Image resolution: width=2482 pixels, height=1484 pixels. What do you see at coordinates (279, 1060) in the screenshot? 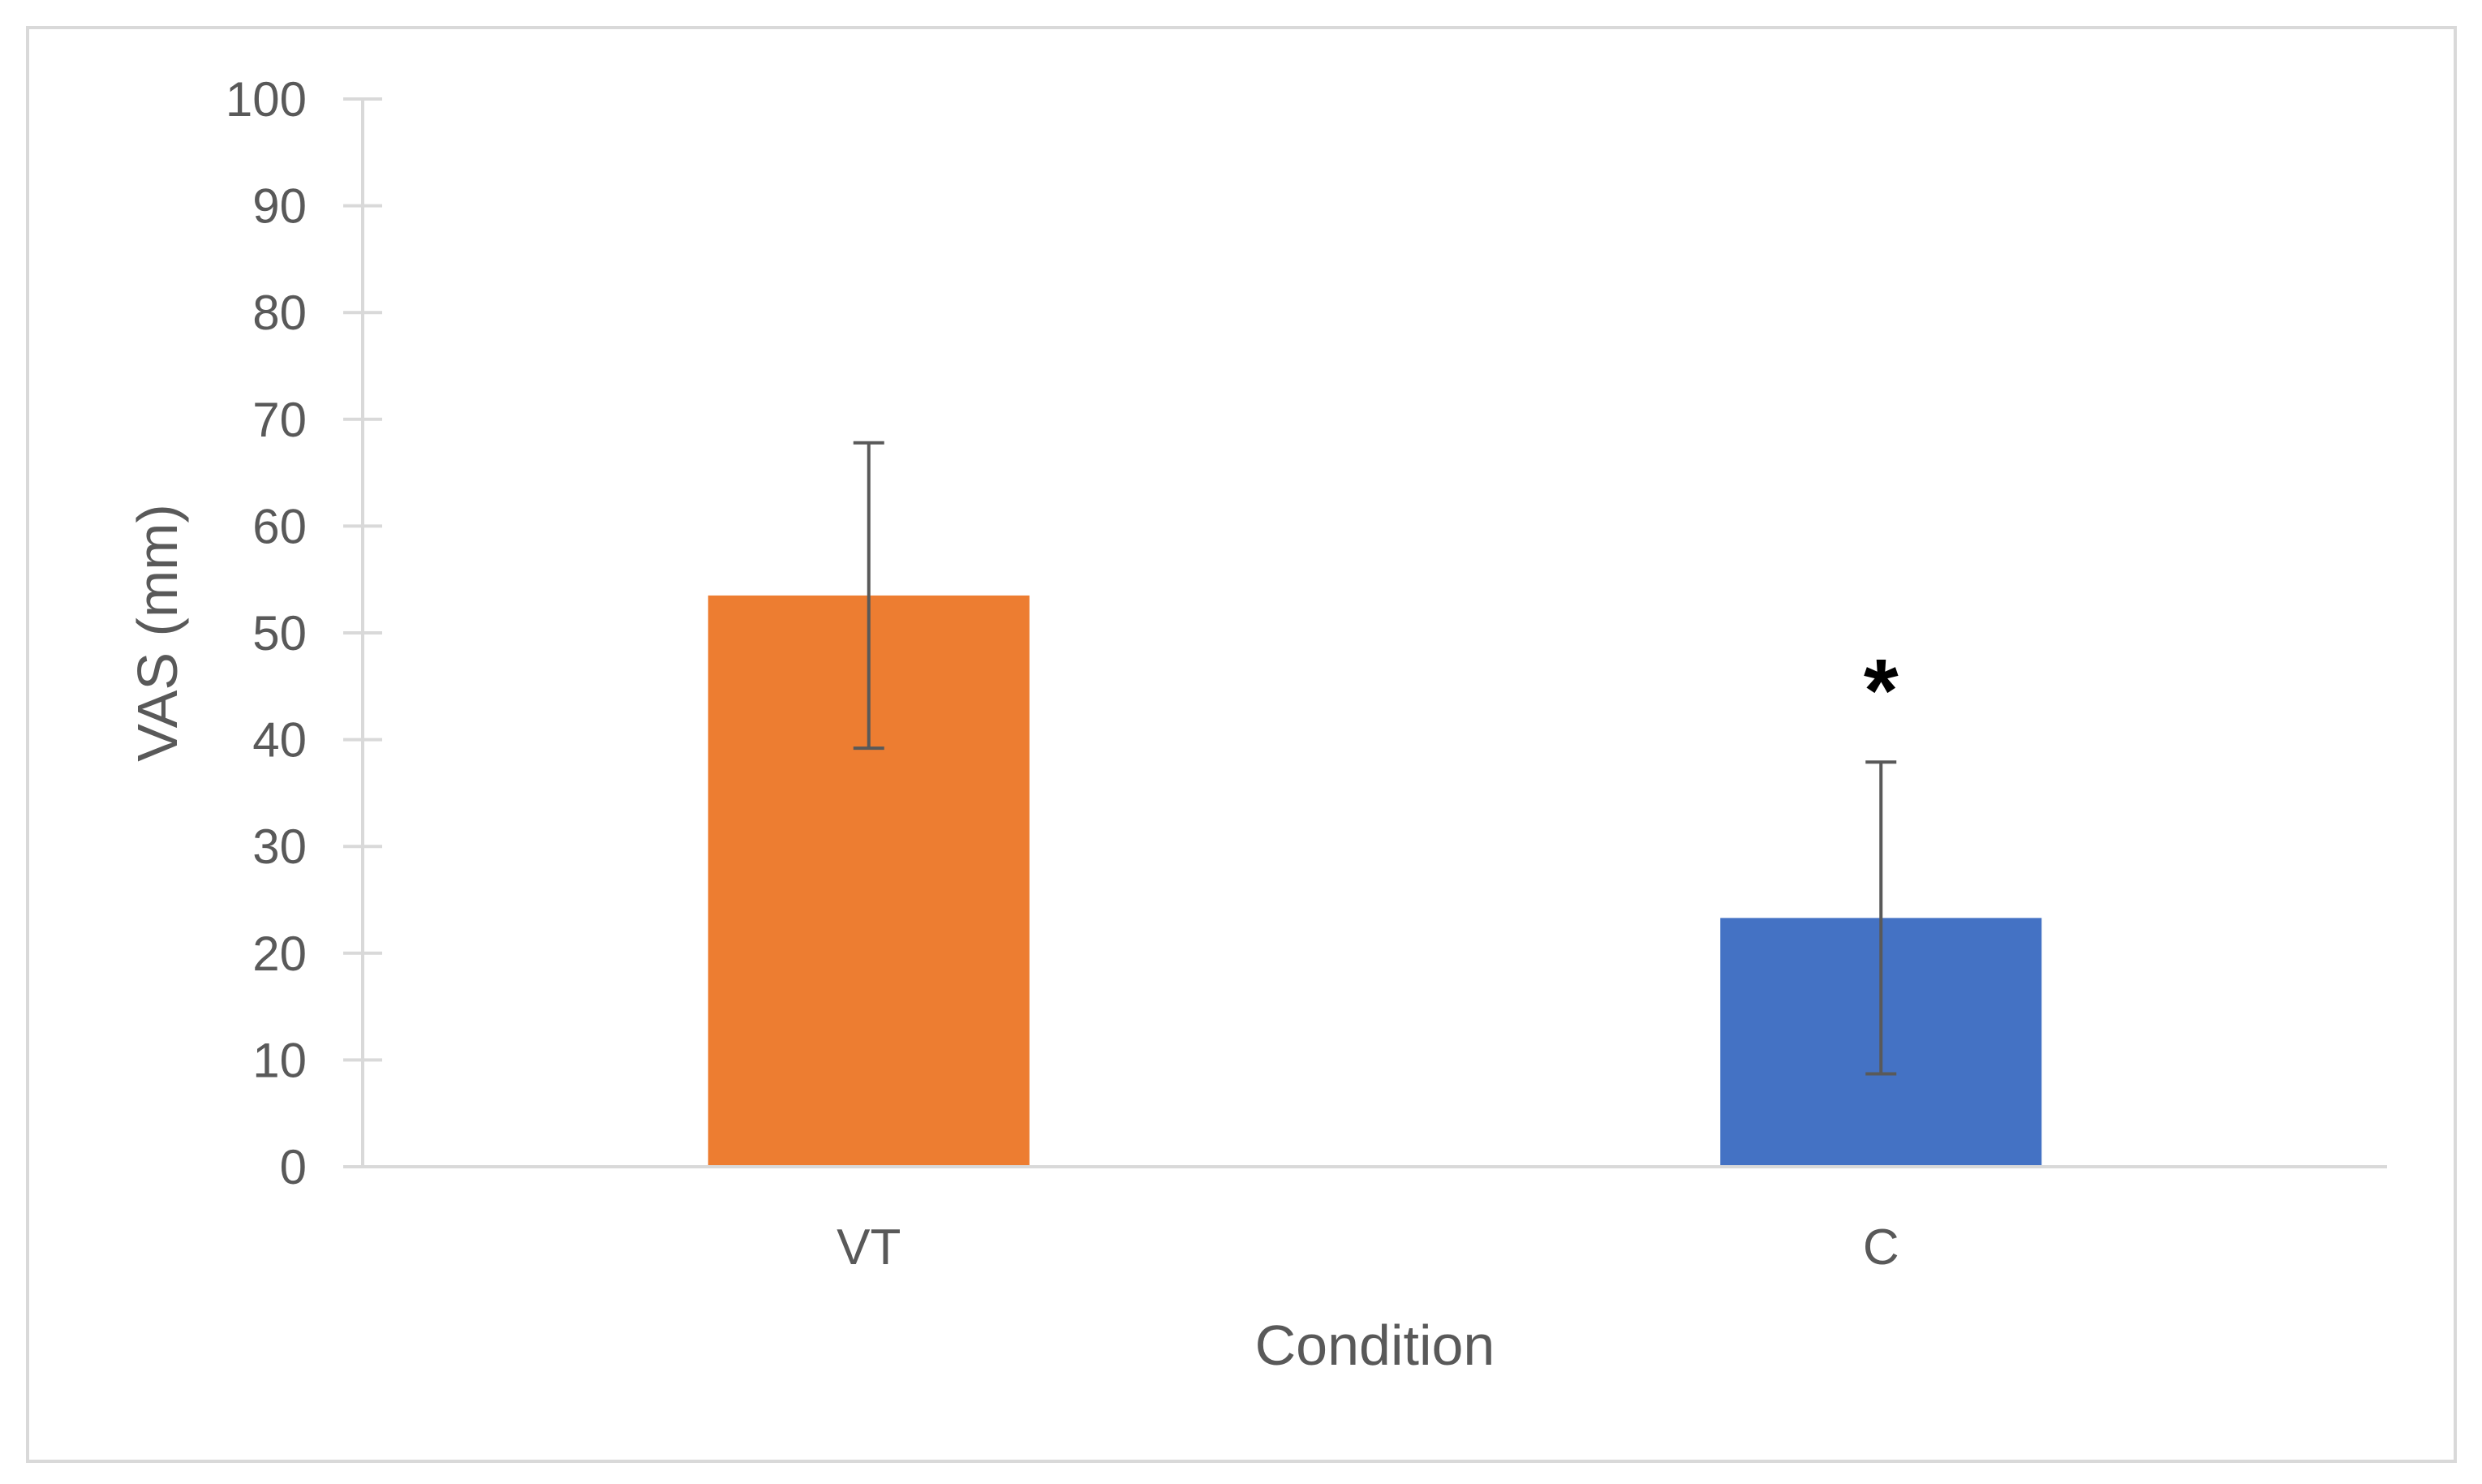
I see `y-tick-label: 10` at bounding box center [279, 1060].